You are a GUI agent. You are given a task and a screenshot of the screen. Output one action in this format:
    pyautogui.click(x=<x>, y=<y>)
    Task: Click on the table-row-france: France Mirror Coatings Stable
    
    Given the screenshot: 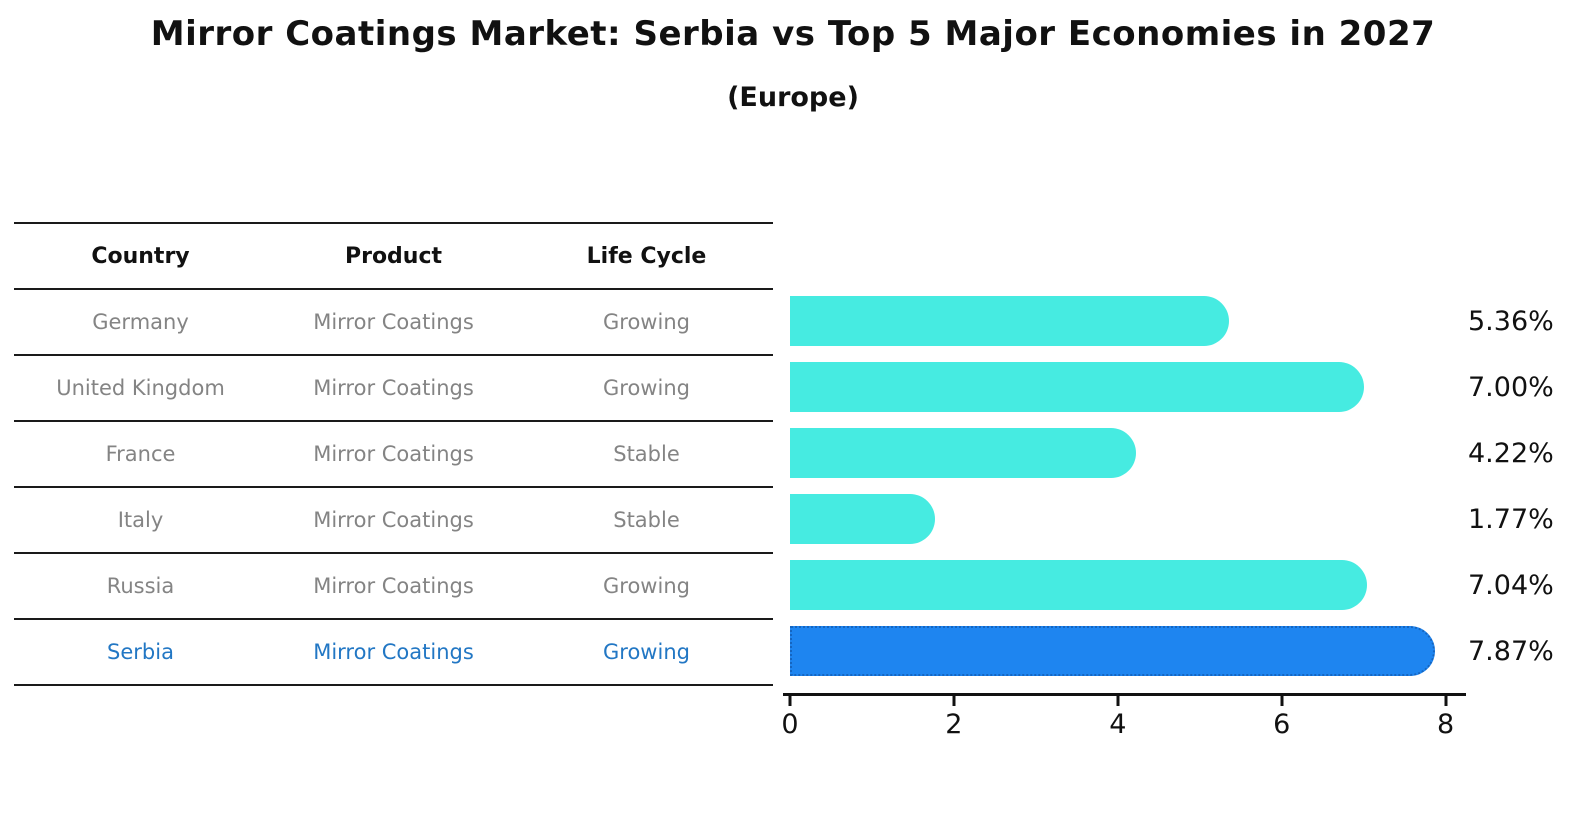 What is the action you would take?
    pyautogui.click(x=393, y=455)
    